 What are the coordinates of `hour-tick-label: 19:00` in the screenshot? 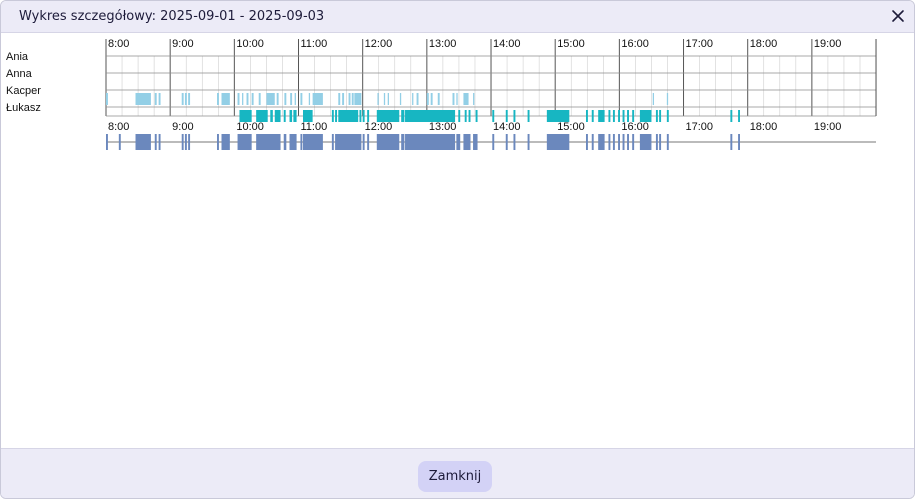 It's located at (828, 44).